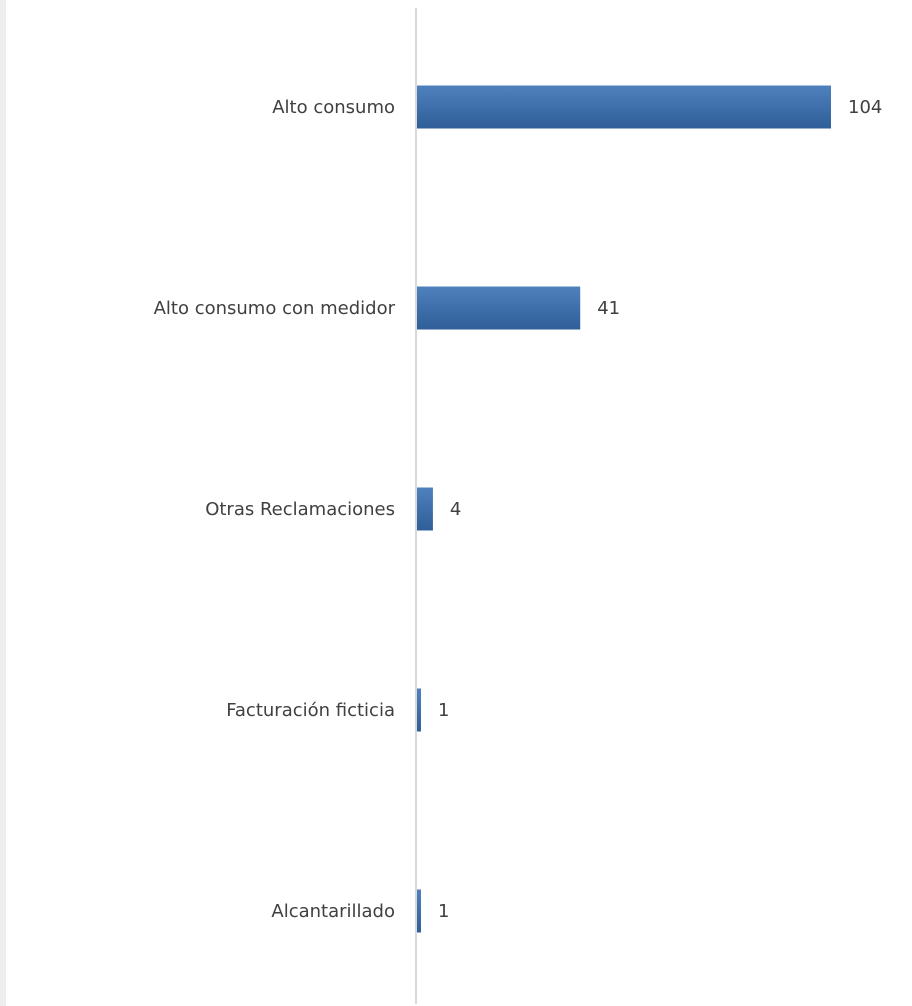 This screenshot has height=1006, width=912. I want to click on category-label: Alto consumo con medidor, so click(275, 308).